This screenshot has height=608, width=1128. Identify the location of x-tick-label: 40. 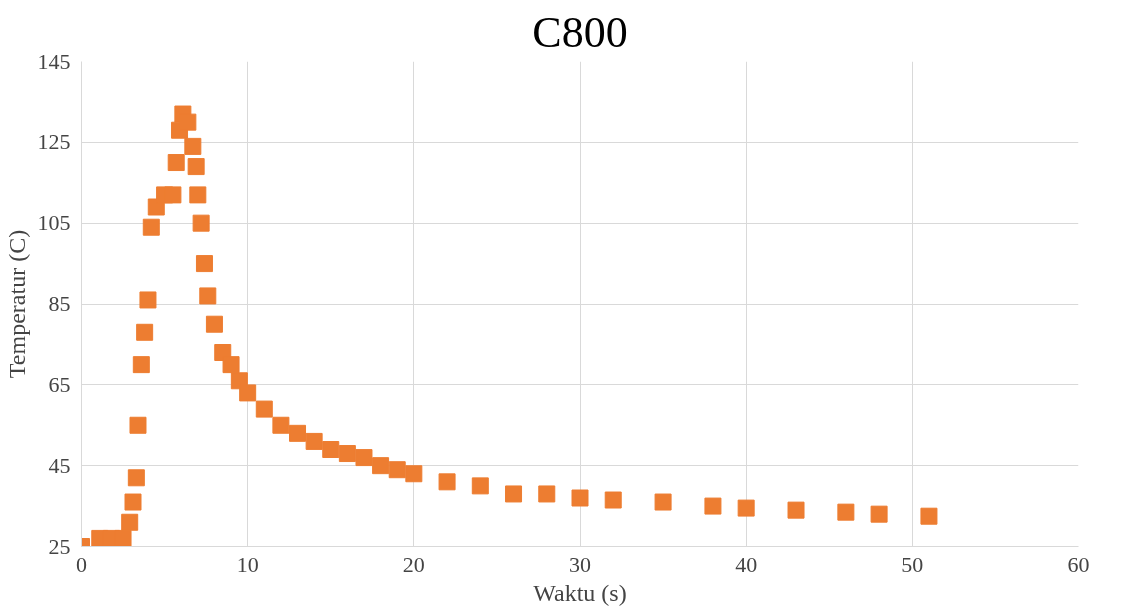
(746, 564).